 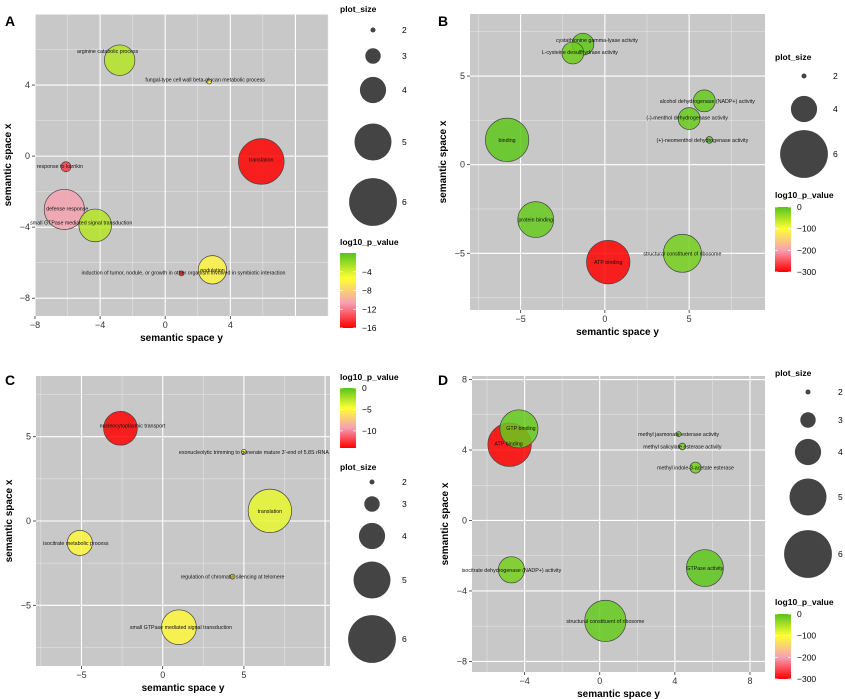 What do you see at coordinates (404, 536) in the screenshot?
I see `size-legend-label: 4` at bounding box center [404, 536].